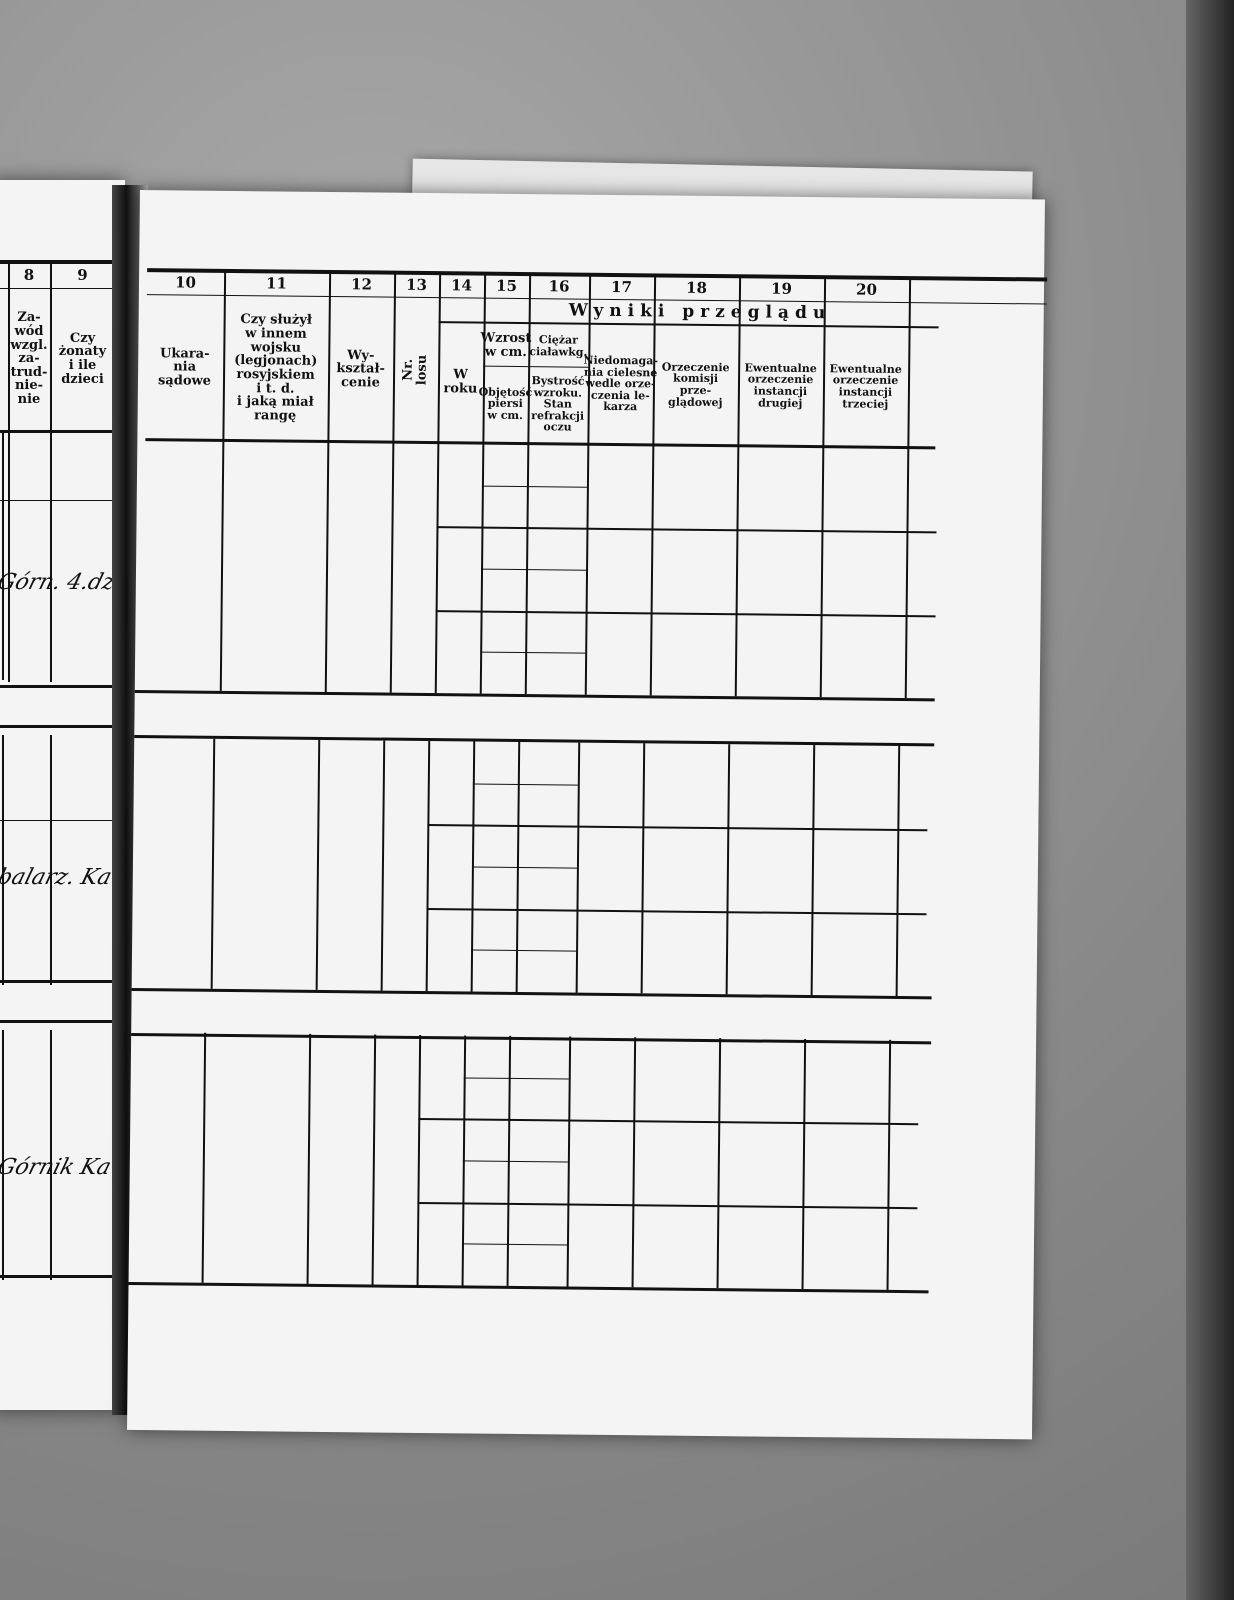 Image resolution: width=1234 pixels, height=1600 pixels. Describe the element at coordinates (361, 284) in the screenshot. I see `column-number: 12` at that location.